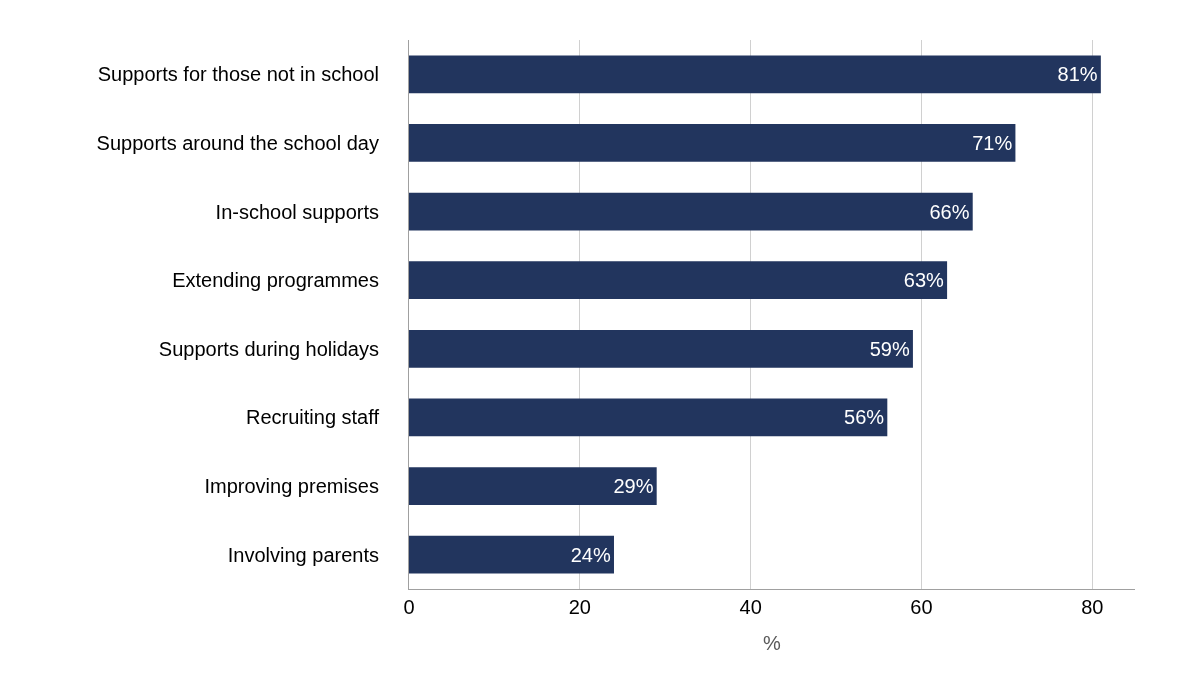 The width and height of the screenshot is (1200, 684). Describe the element at coordinates (633, 486) in the screenshot. I see `data-label: 29%` at that location.